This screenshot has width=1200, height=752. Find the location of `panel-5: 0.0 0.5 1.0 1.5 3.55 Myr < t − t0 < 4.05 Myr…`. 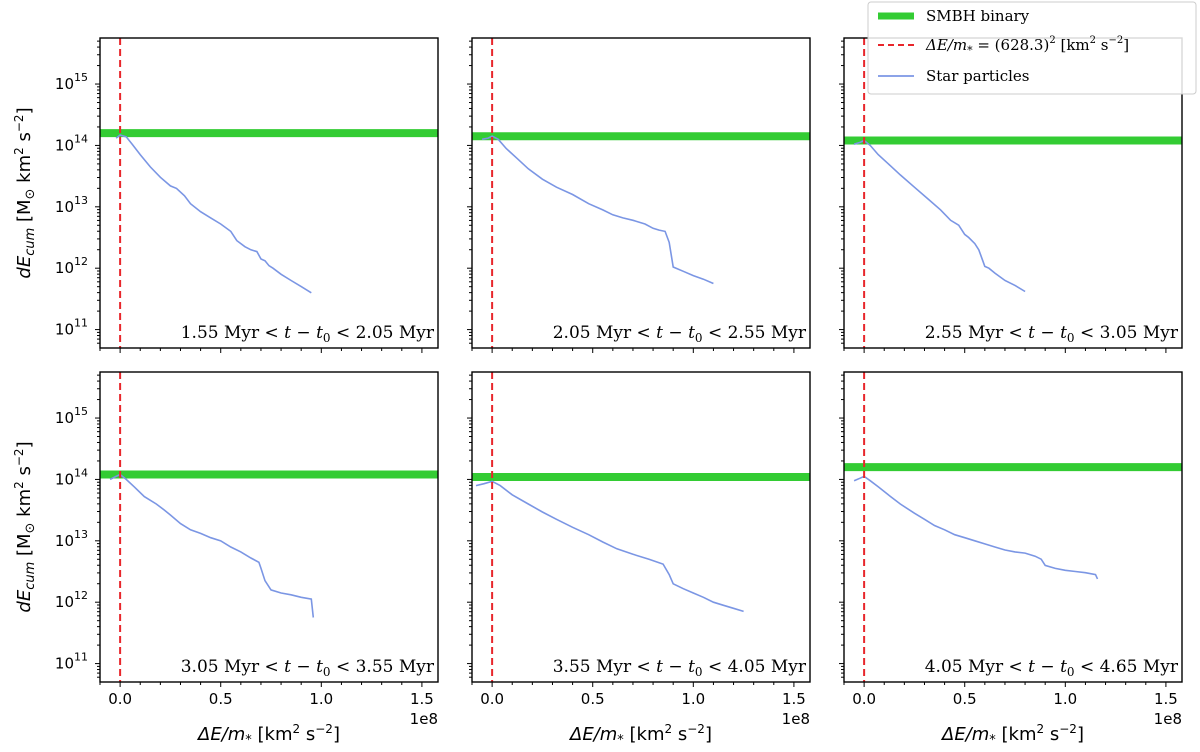

panel-5: 0.0 0.5 1.0 1.5 3.55 Myr < t − t0 < 4.05 Myr… is located at coordinates (639, 559).